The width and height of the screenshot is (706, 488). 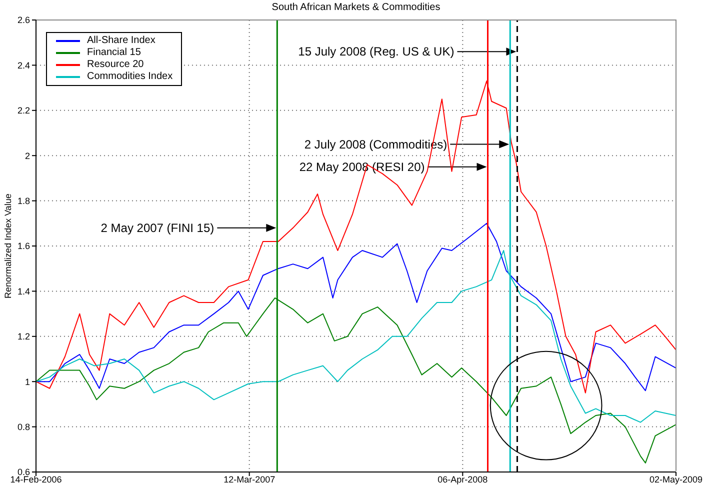 What do you see at coordinates (23, 291) in the screenshot?
I see `y-tick-label: 1.4` at bounding box center [23, 291].